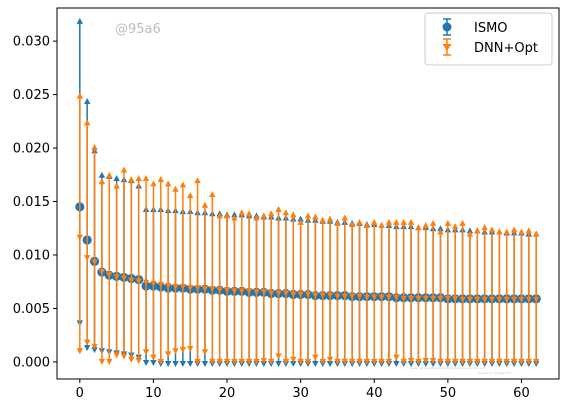 The height and width of the screenshot is (413, 565). I want to click on x-tick-label: 60, so click(521, 393).